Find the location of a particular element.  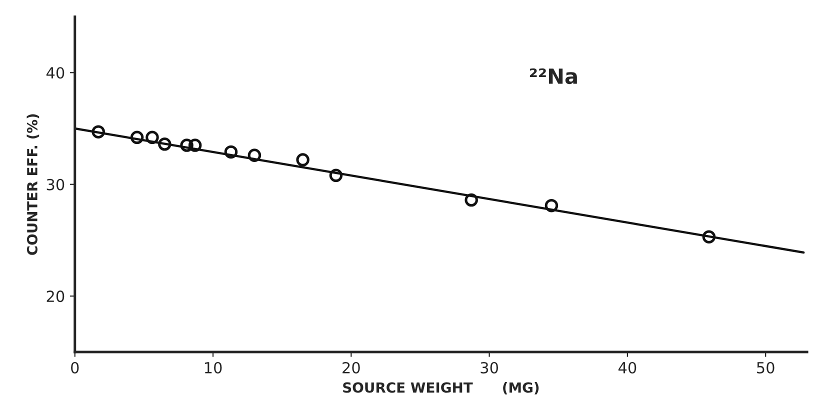

y-tick-label: 40 is located at coordinates (55, 73).